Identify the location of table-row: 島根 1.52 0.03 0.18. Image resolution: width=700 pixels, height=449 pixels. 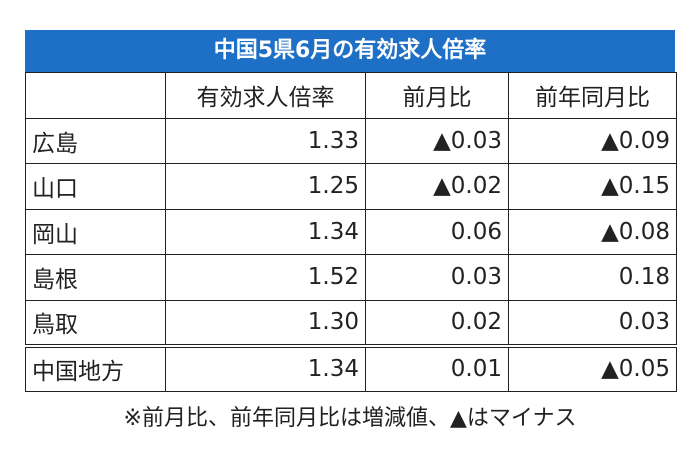
(351, 277).